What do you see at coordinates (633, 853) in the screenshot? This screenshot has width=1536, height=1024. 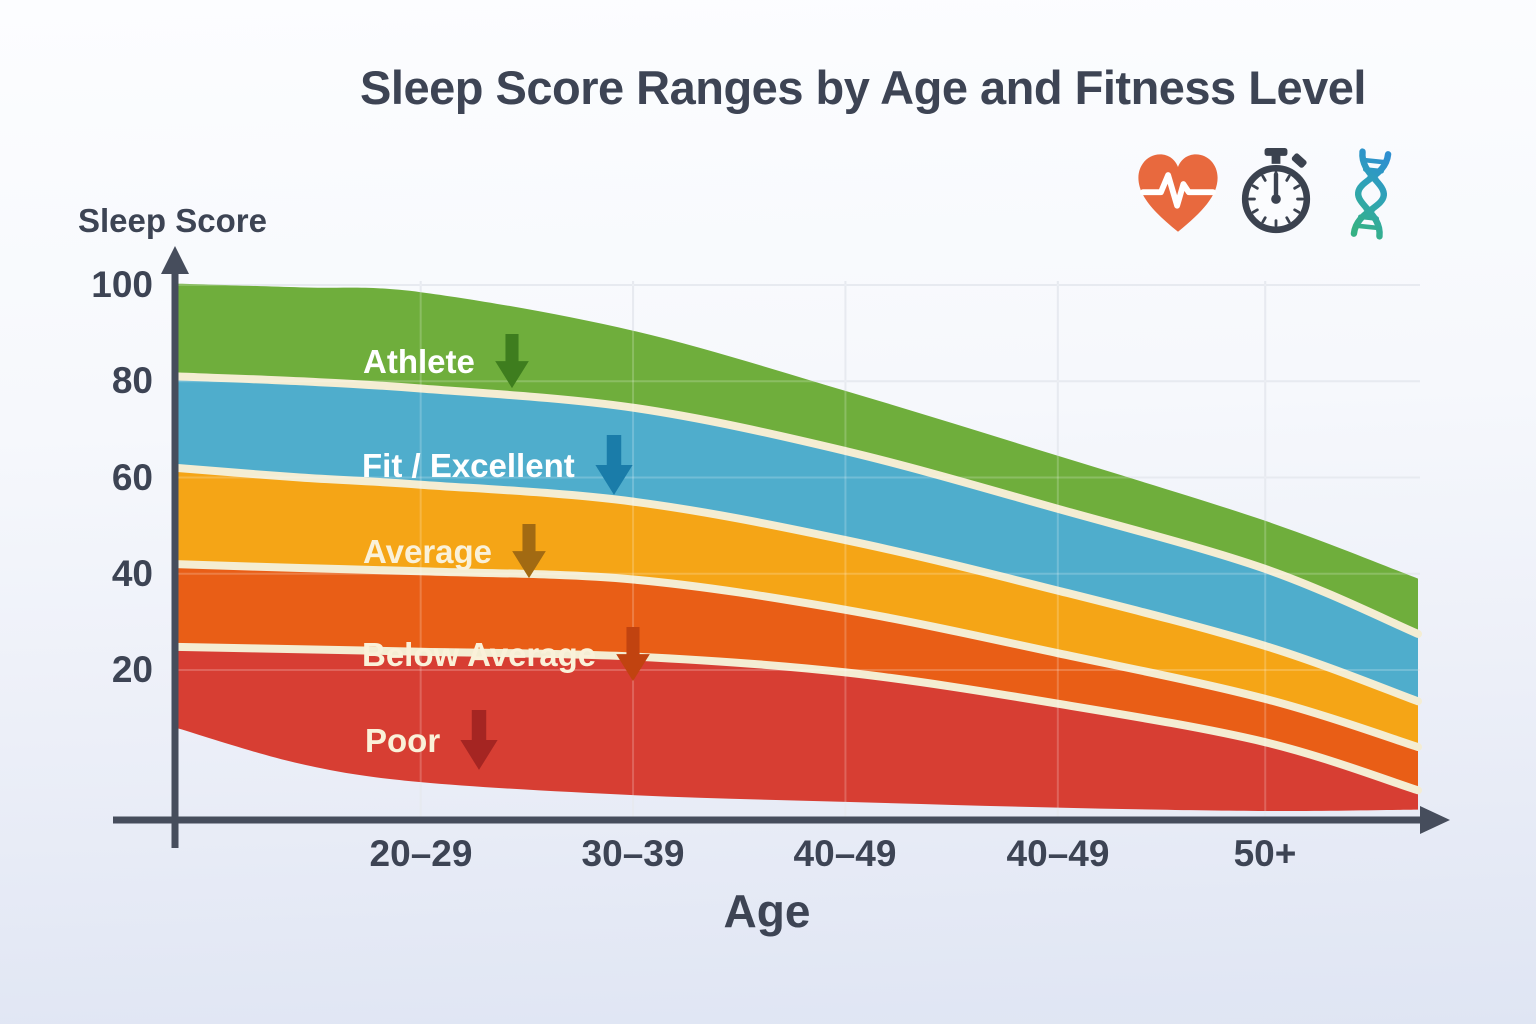 I see `x-tick-label-30-39: 30–39` at bounding box center [633, 853].